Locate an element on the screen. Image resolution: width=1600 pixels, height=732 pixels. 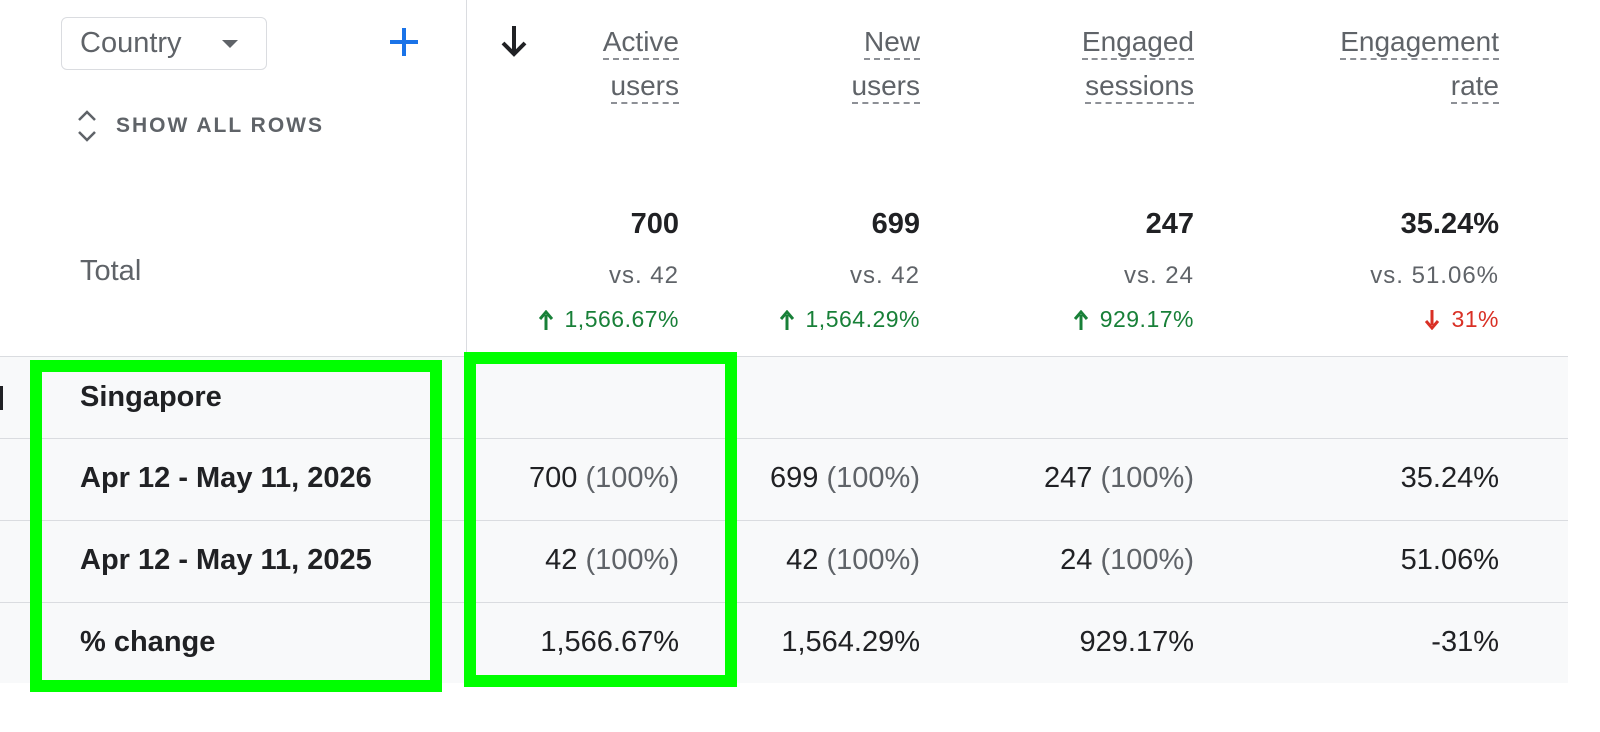
column-header-line1: Engaged is located at coordinates (1137, 43).